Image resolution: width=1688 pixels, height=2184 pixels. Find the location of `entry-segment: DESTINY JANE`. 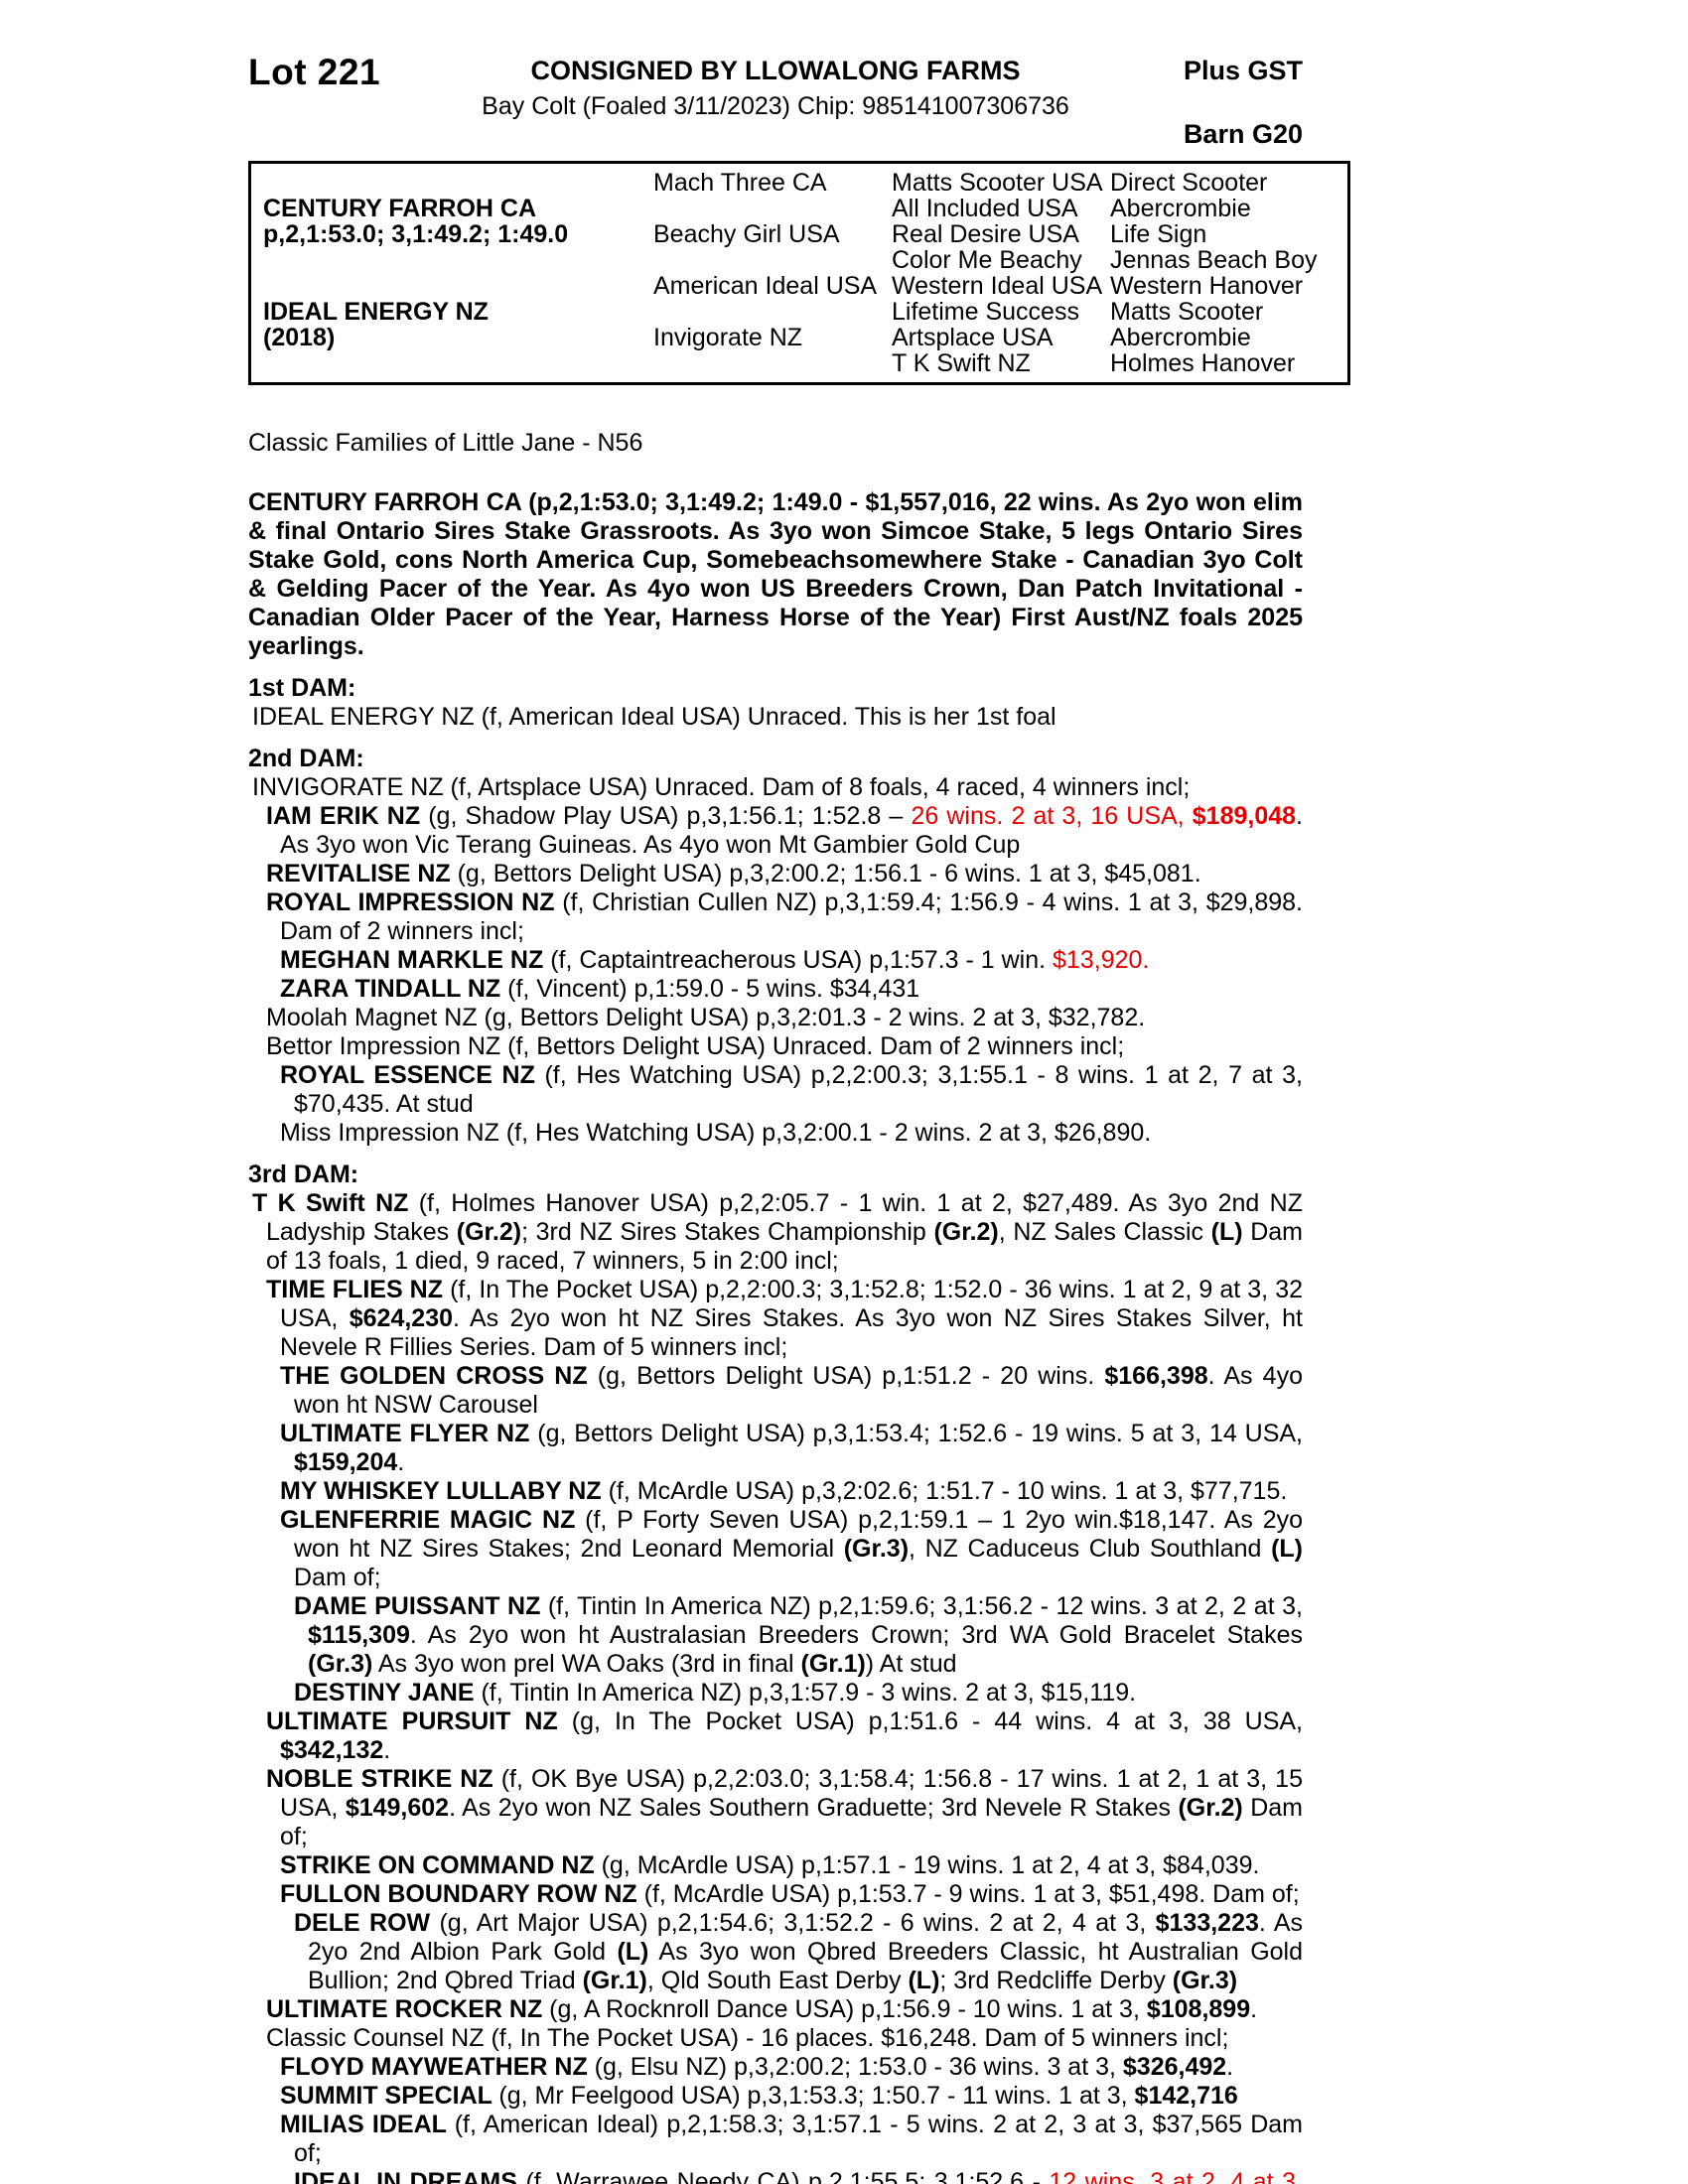

entry-segment: DESTINY JANE is located at coordinates (388, 1692).